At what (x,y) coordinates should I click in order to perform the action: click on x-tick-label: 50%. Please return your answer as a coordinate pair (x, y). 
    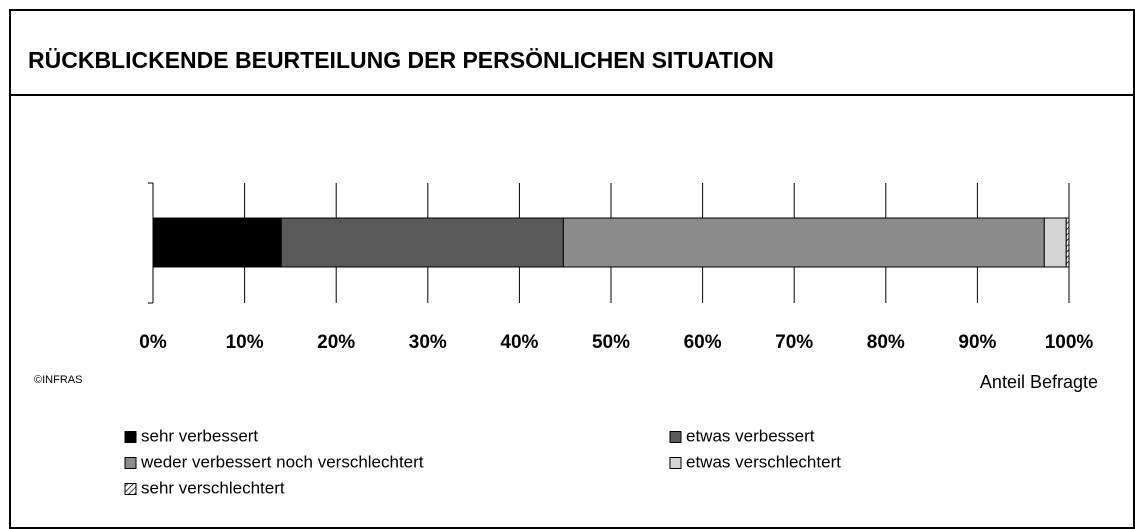
    Looking at the image, I should click on (611, 342).